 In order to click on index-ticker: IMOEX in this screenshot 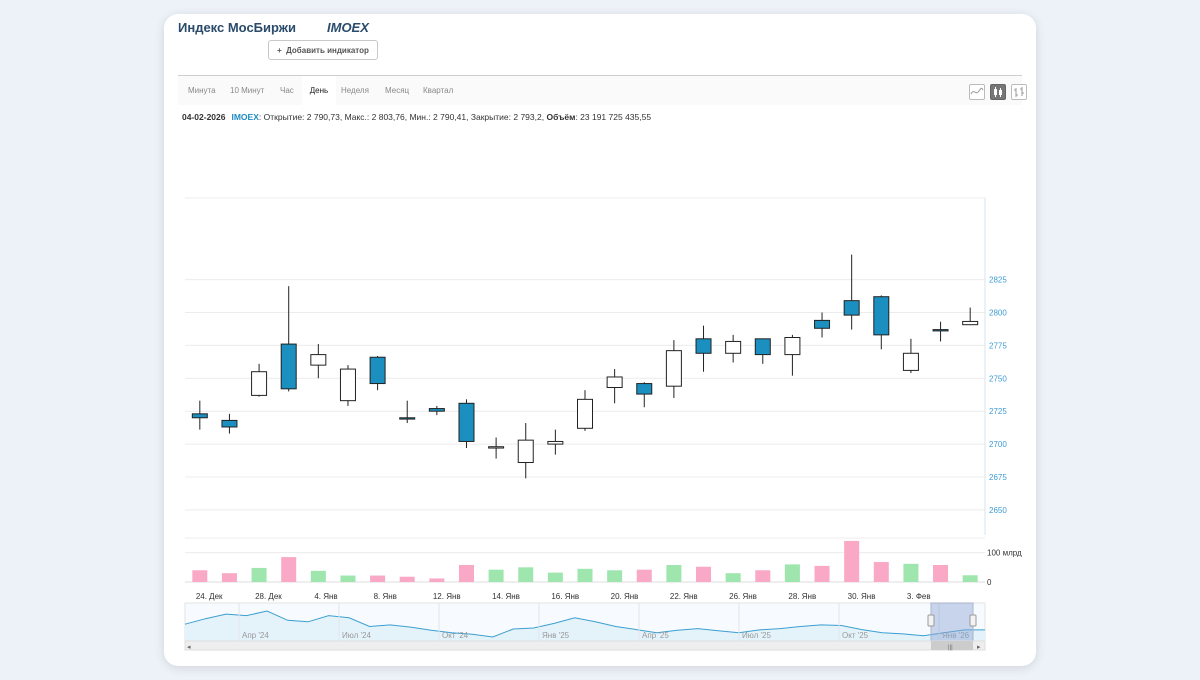, I will do `click(348, 27)`.